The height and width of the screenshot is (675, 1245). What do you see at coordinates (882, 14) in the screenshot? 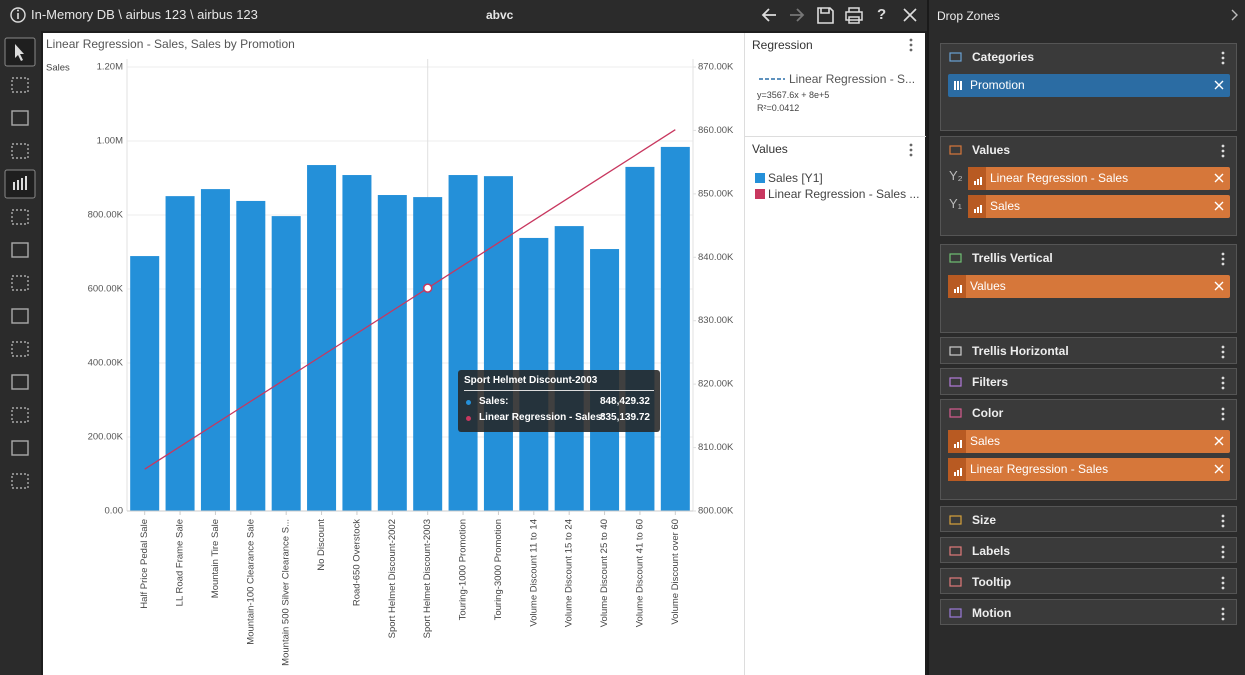
I see `help-button: ?` at bounding box center [882, 14].